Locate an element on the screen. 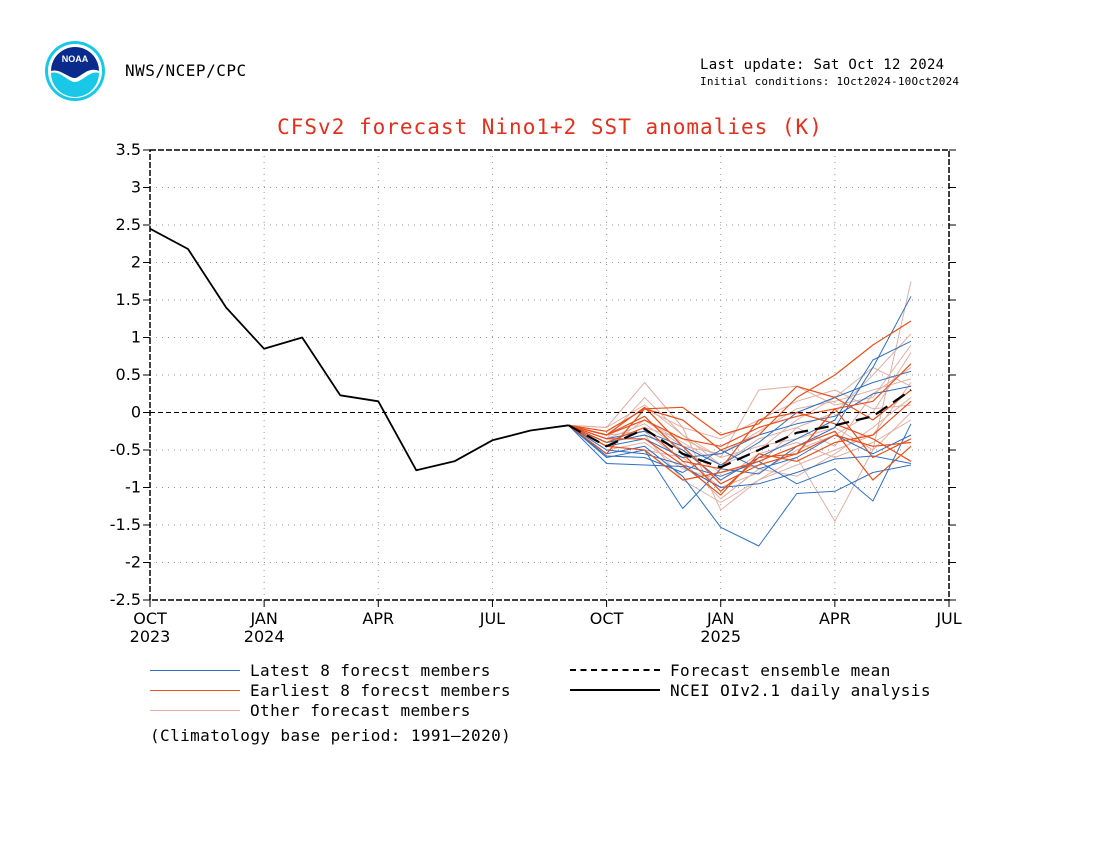 This screenshot has height=850, width=1100. legend-swatch-earliest is located at coordinates (195, 690).